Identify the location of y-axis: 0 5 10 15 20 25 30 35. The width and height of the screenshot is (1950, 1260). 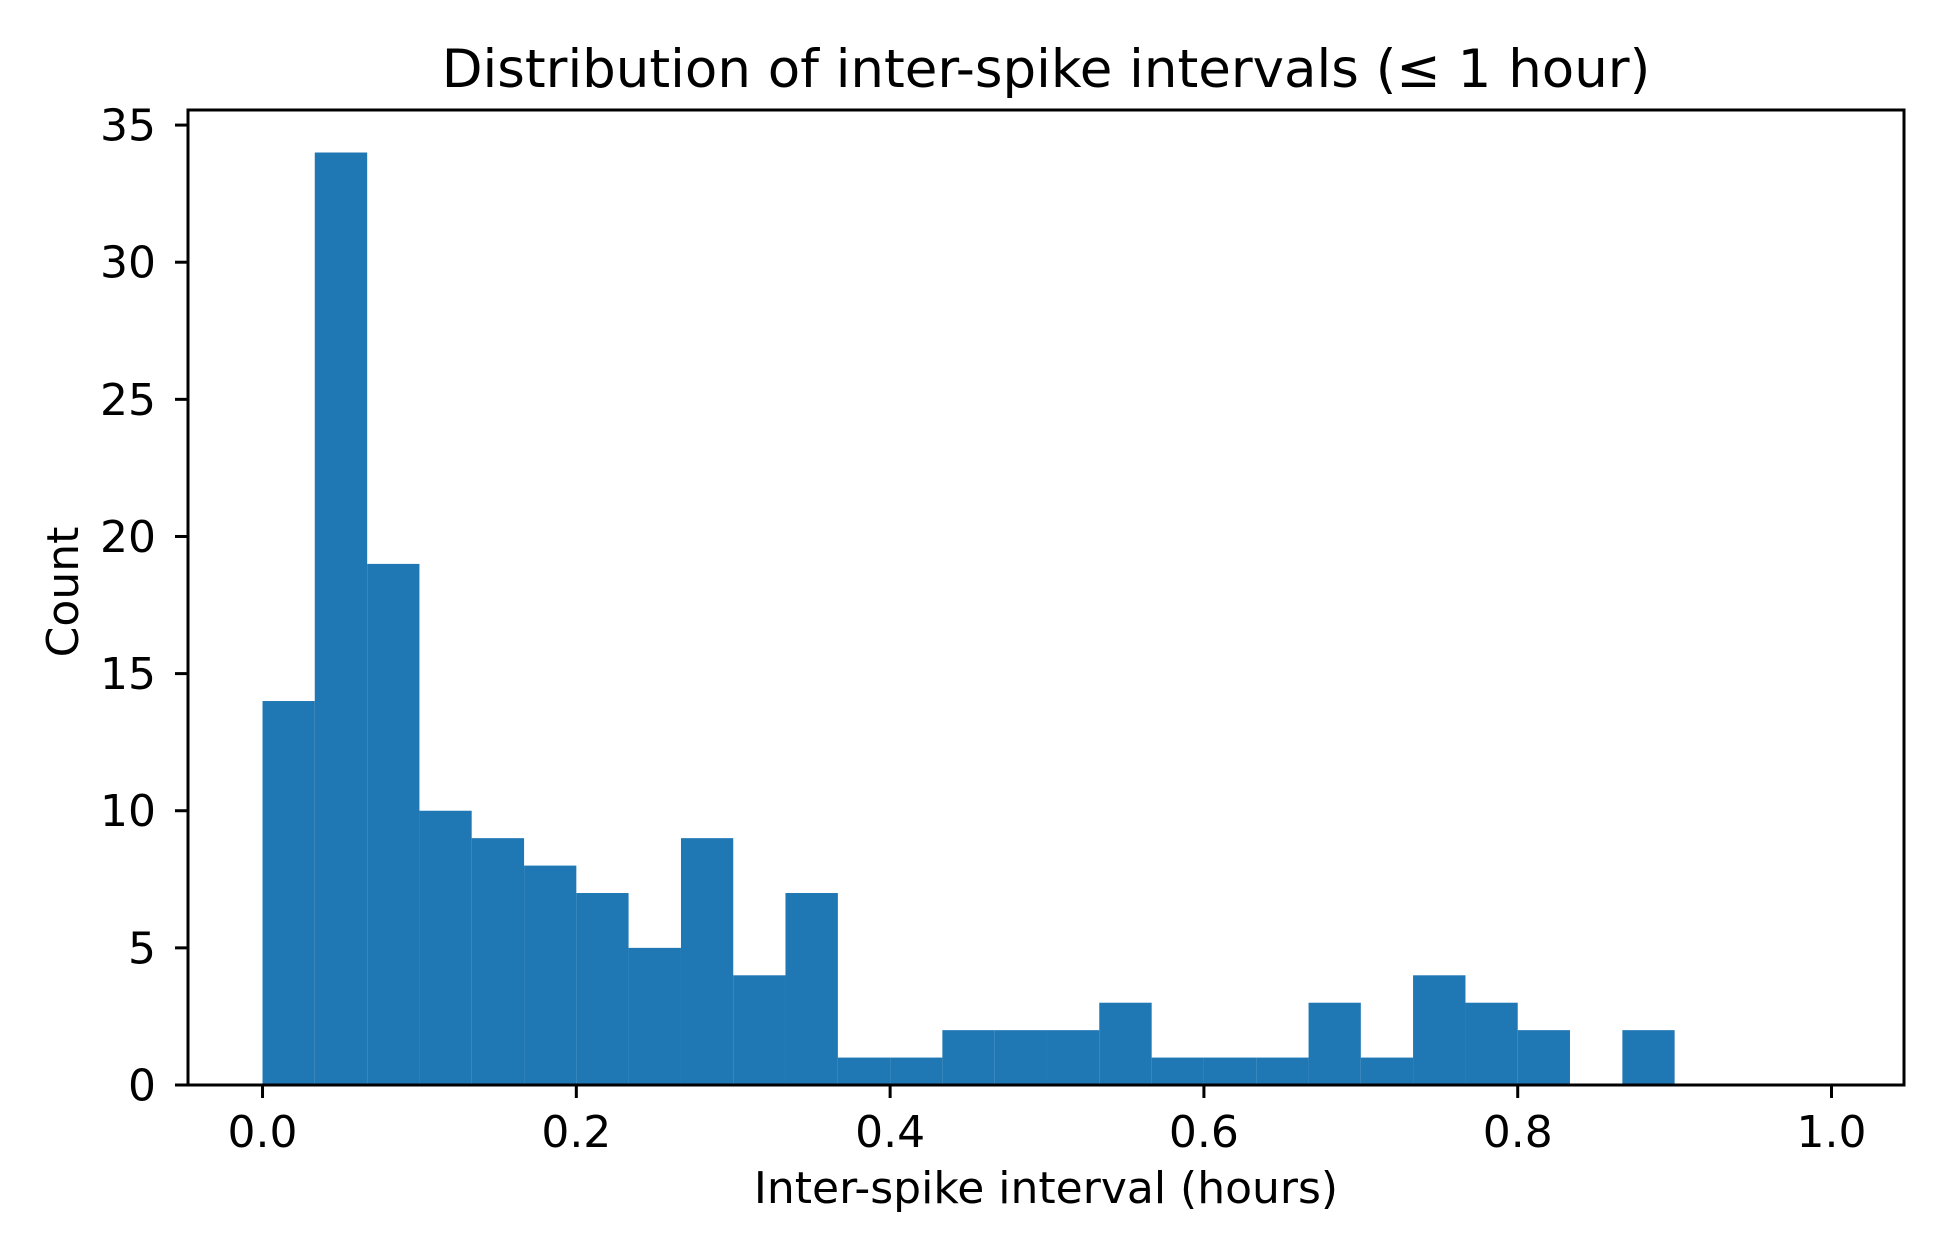
(144, 606).